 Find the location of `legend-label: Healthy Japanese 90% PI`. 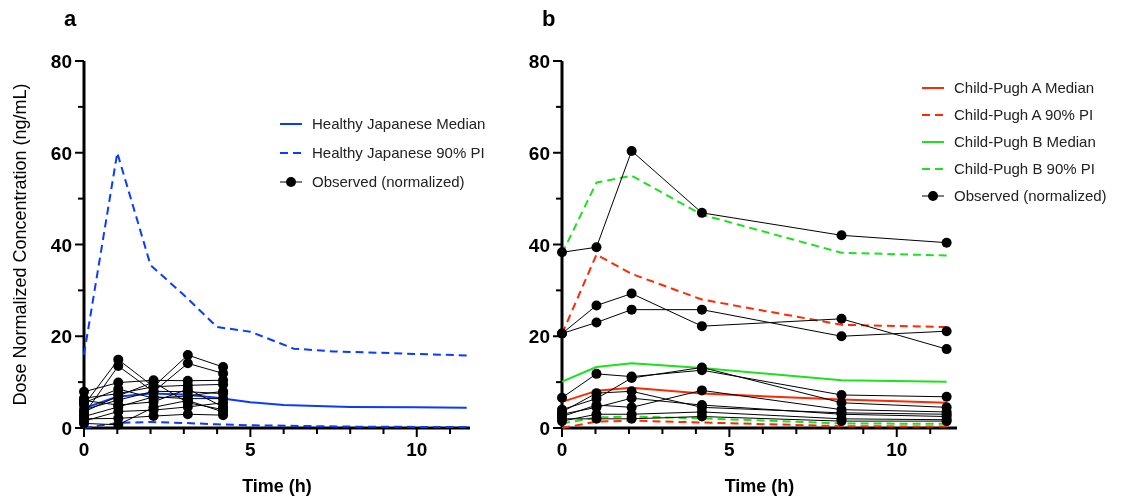

legend-label: Healthy Japanese 90% PI is located at coordinates (398, 152).